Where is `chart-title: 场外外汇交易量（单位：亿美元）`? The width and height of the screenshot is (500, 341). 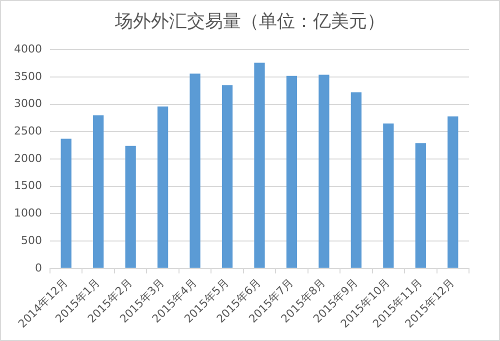 chart-title: 场外外汇交易量（单位：亿美元） is located at coordinates (250, 21).